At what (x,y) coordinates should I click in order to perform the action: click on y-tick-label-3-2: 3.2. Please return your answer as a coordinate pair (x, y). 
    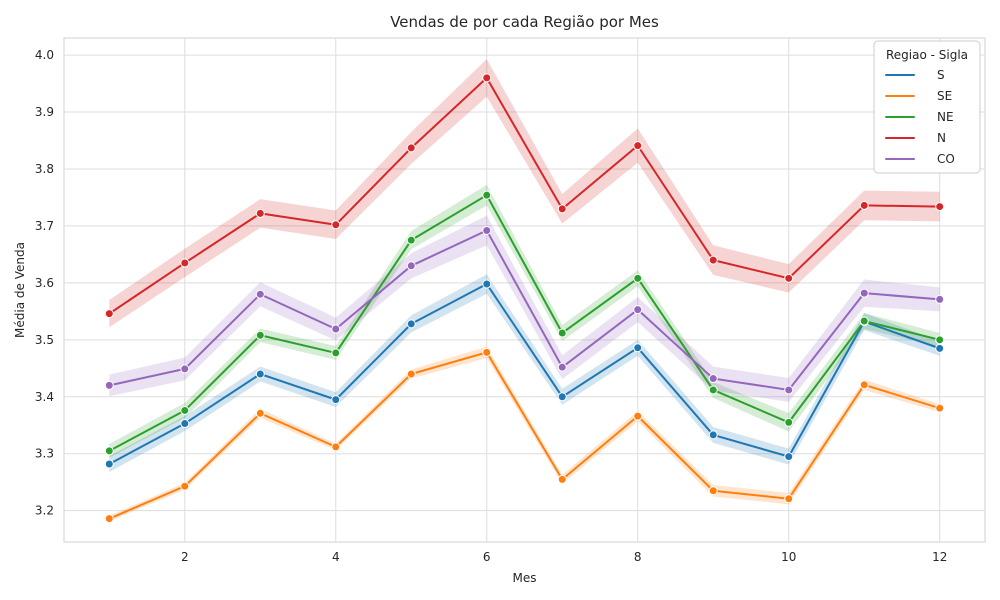
    Looking at the image, I should click on (44, 511).